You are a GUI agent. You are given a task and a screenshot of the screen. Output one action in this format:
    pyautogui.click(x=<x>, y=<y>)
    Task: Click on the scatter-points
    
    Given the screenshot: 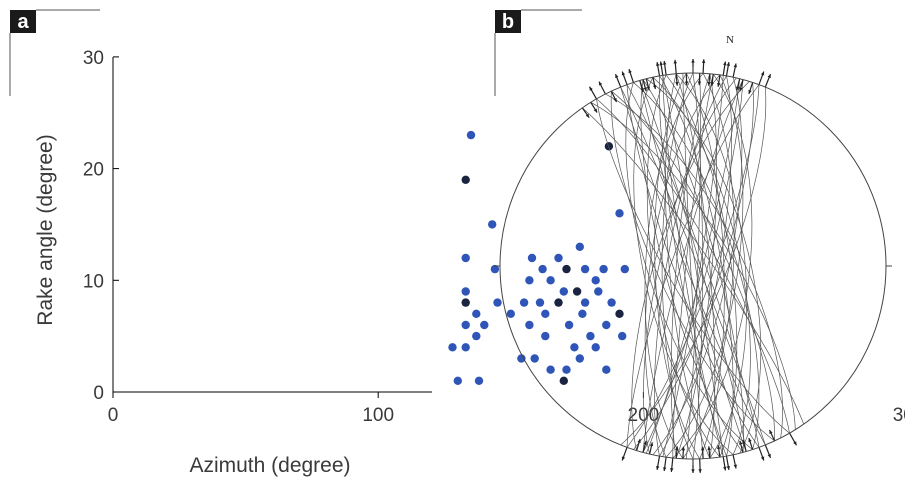 What is the action you would take?
    pyautogui.click(x=538, y=257)
    